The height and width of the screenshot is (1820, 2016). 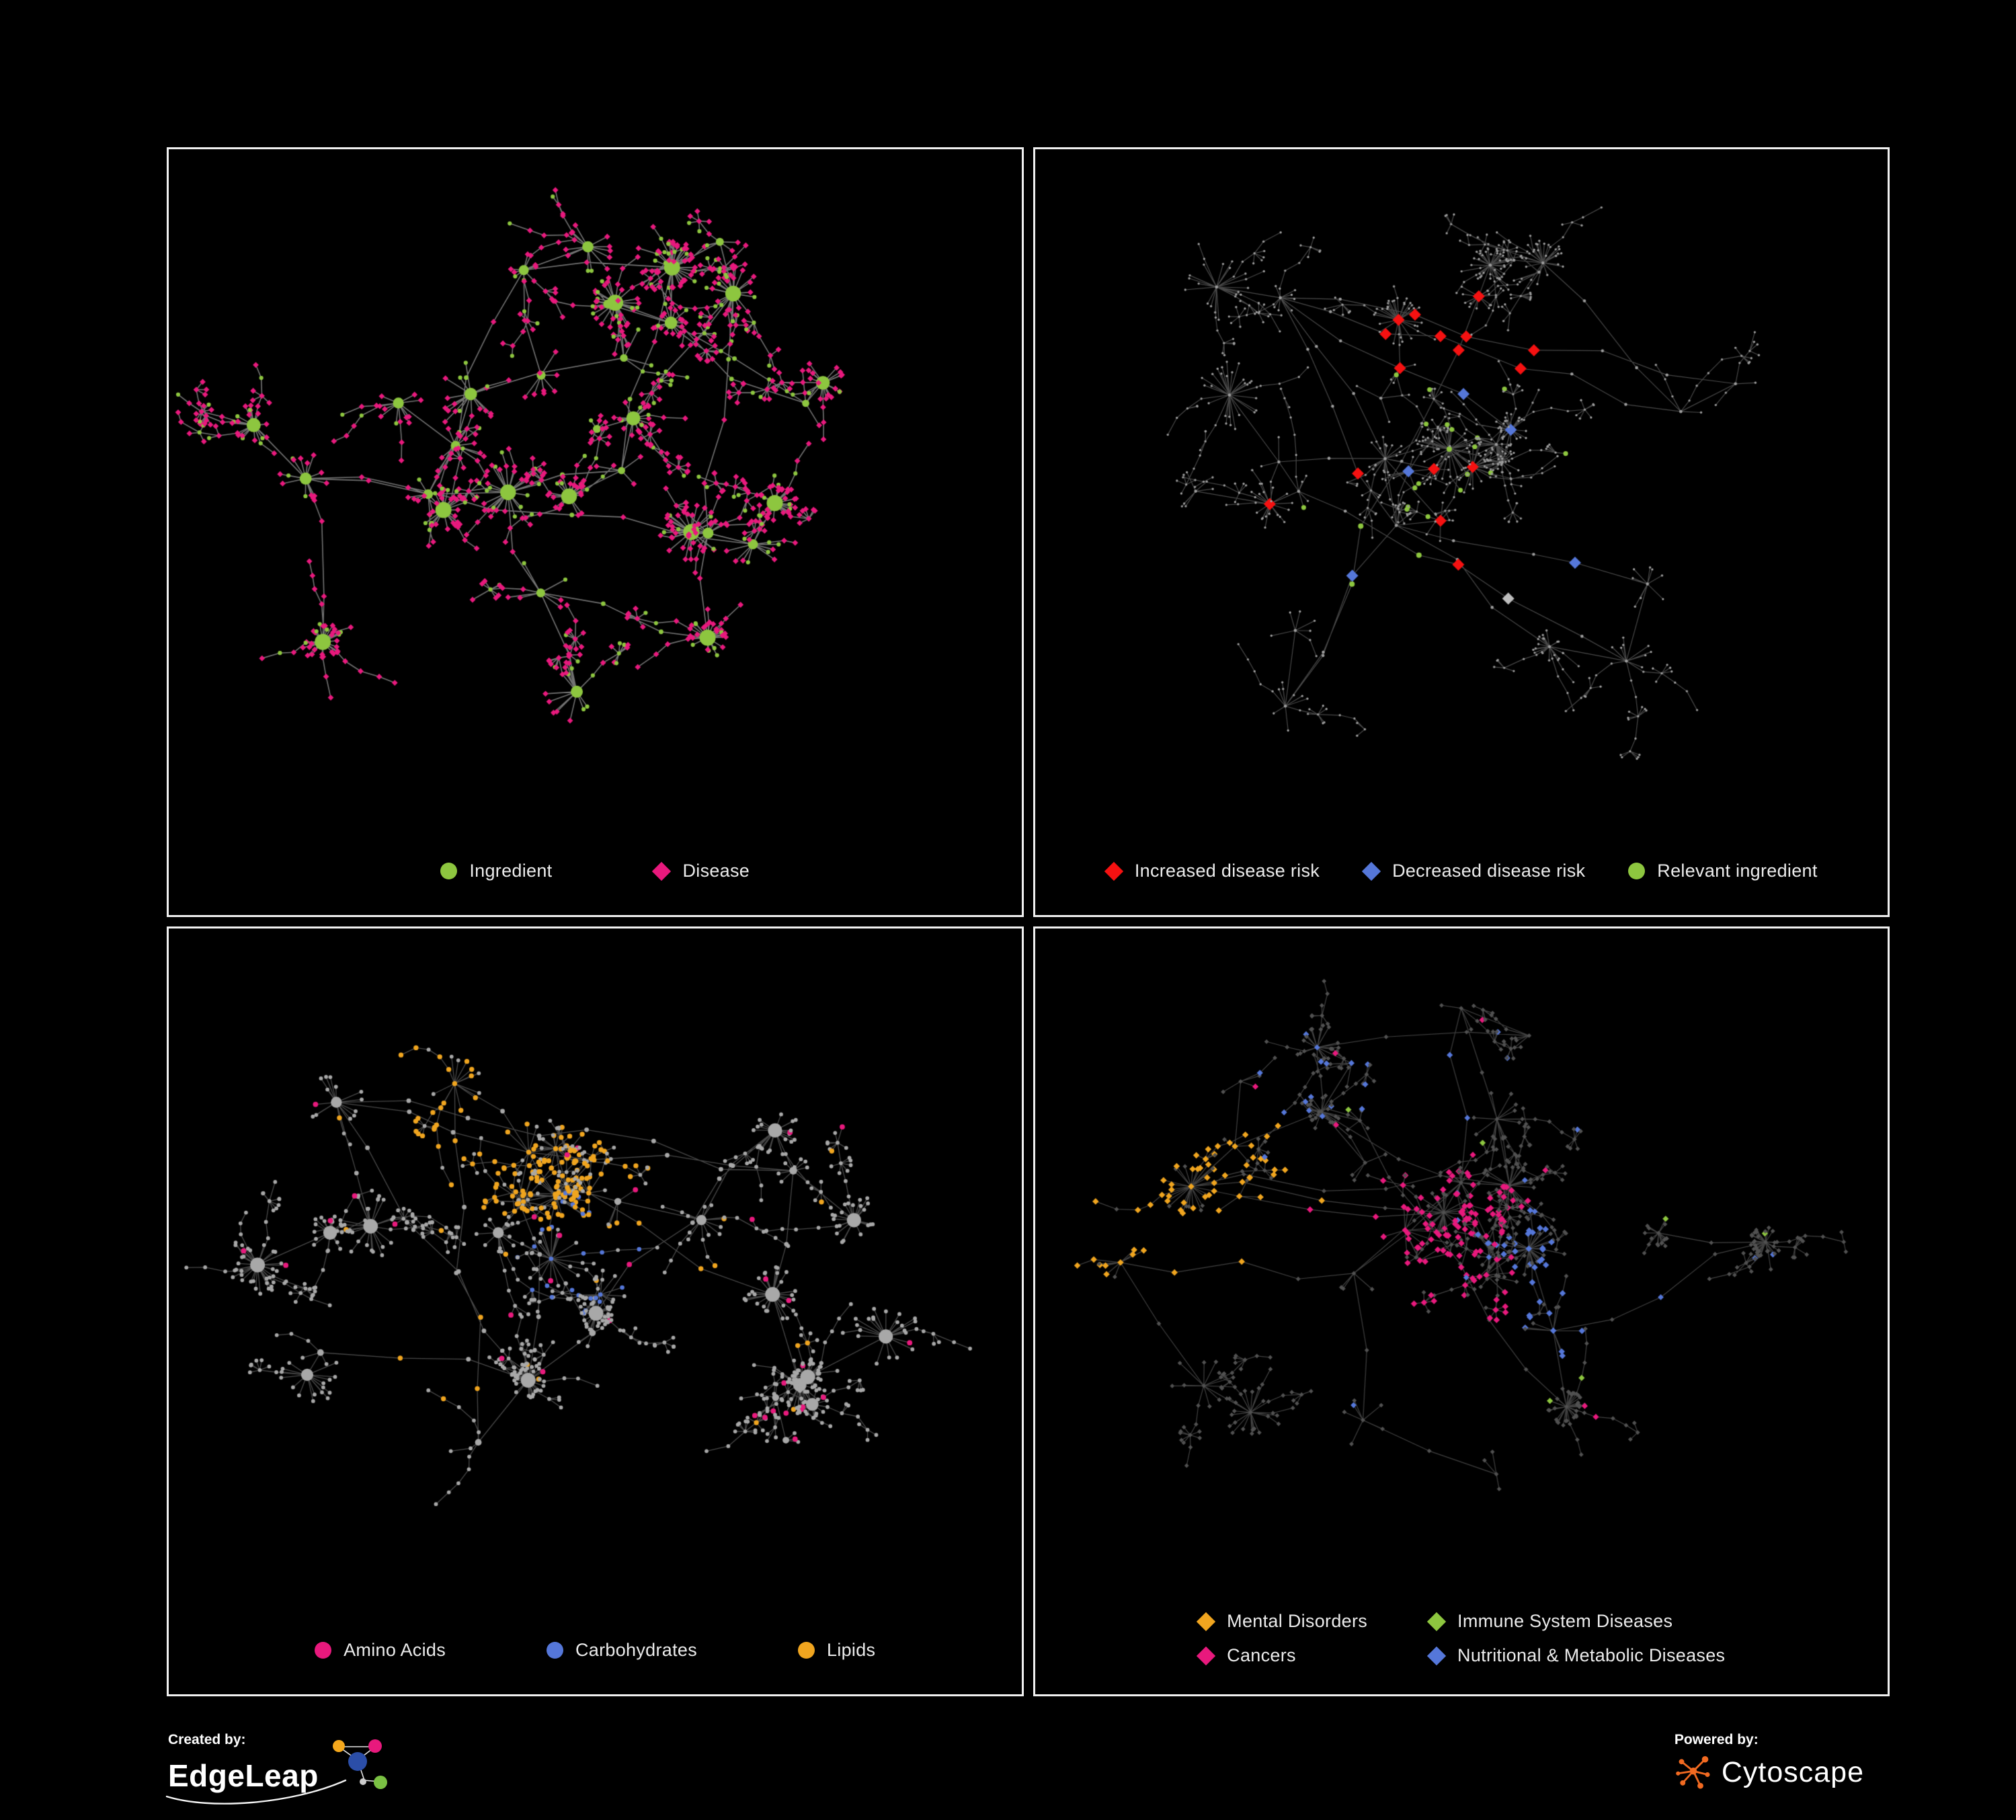 I want to click on legend-label: Mental Disorders, so click(x=1297, y=1621).